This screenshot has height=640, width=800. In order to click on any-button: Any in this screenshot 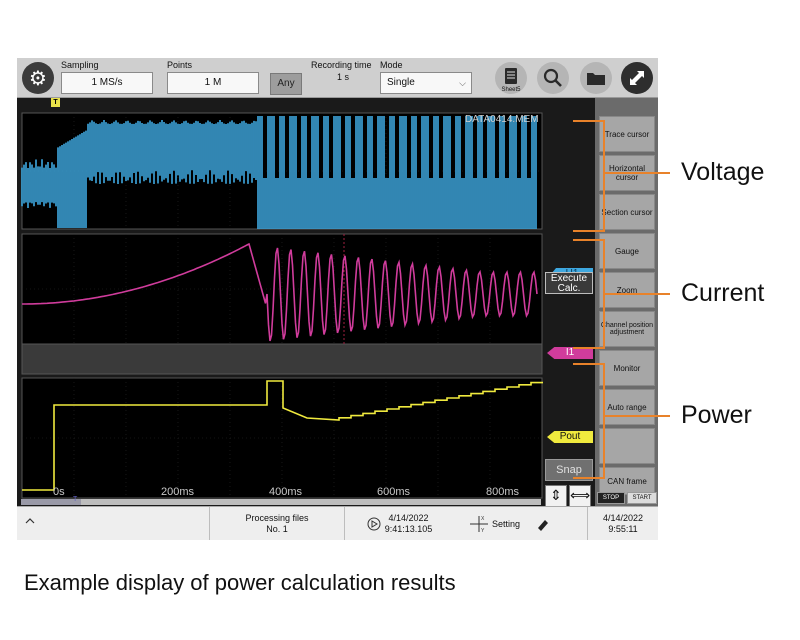, I will do `click(286, 84)`.